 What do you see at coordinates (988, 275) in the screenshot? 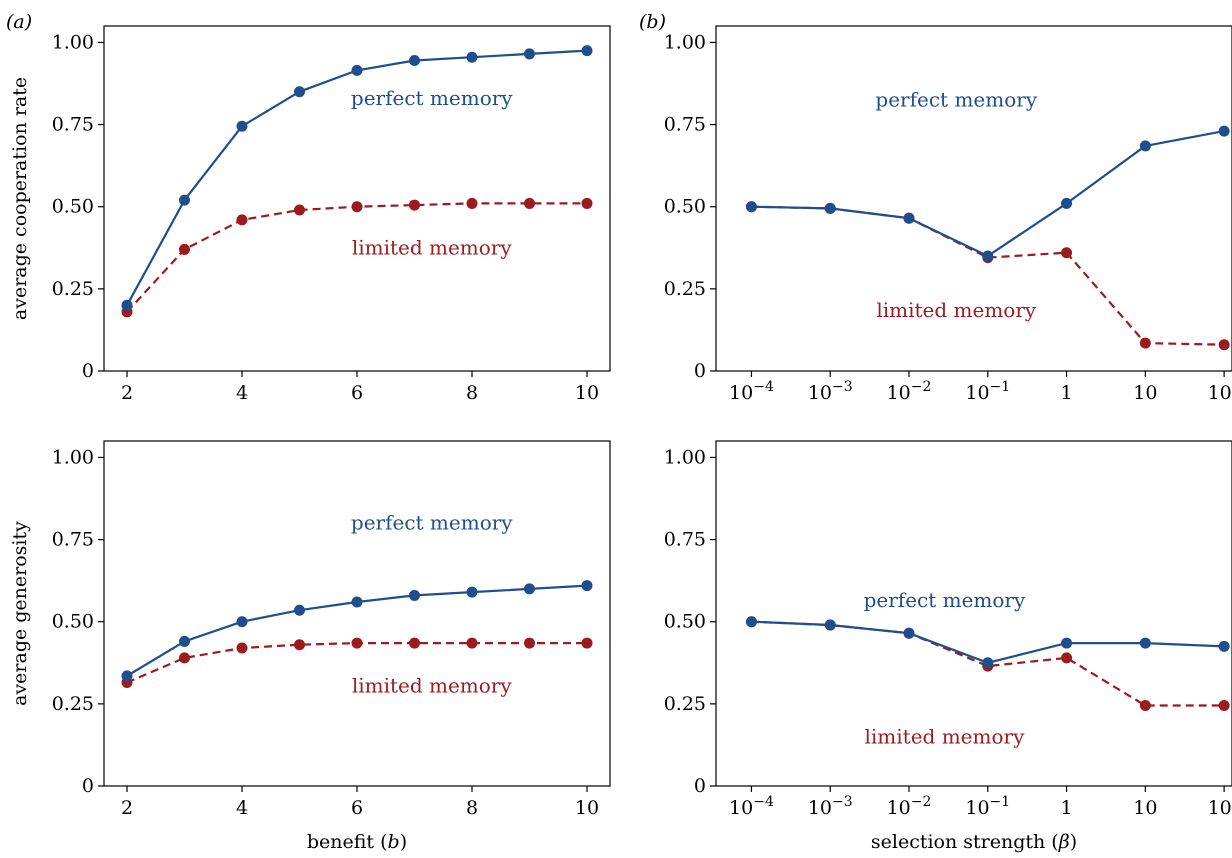
I see `series-line-limited-memory` at bounding box center [988, 275].